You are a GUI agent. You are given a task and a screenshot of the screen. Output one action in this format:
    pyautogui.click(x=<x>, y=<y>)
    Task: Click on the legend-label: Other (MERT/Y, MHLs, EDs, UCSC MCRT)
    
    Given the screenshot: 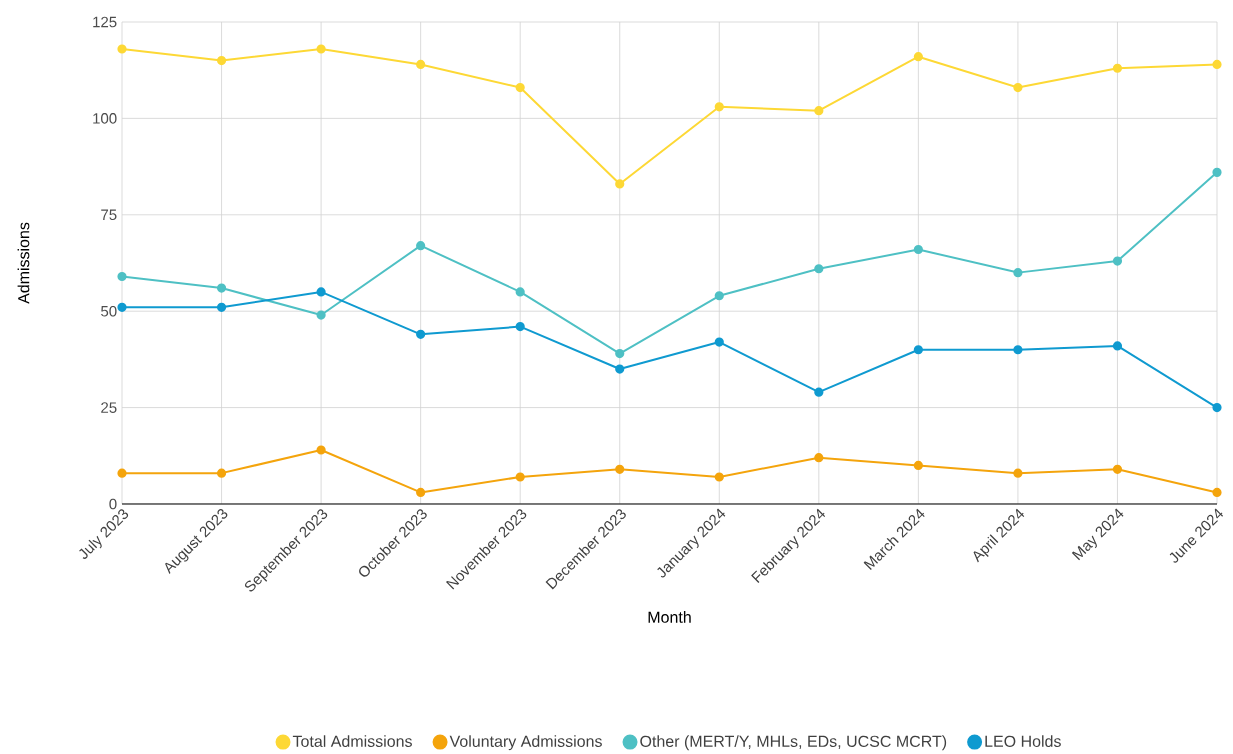 What is the action you would take?
    pyautogui.click(x=793, y=743)
    